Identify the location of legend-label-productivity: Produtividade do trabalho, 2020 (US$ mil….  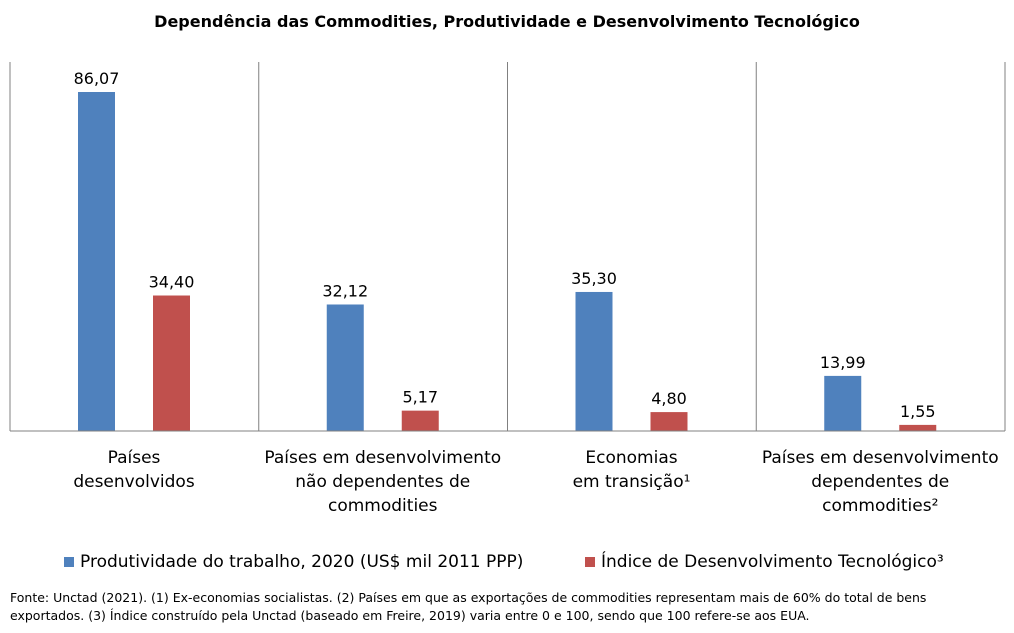
(302, 562).